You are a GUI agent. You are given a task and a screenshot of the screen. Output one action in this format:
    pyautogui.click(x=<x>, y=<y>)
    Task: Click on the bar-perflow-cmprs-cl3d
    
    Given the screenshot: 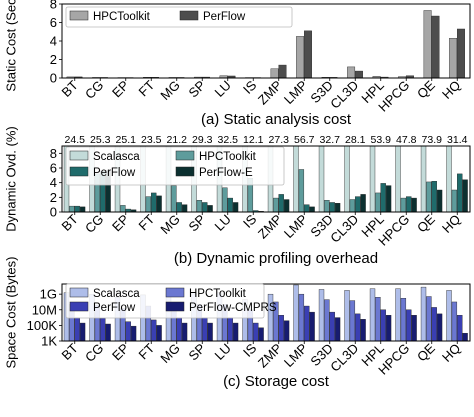 What is the action you would take?
    pyautogui.click(x=363, y=330)
    